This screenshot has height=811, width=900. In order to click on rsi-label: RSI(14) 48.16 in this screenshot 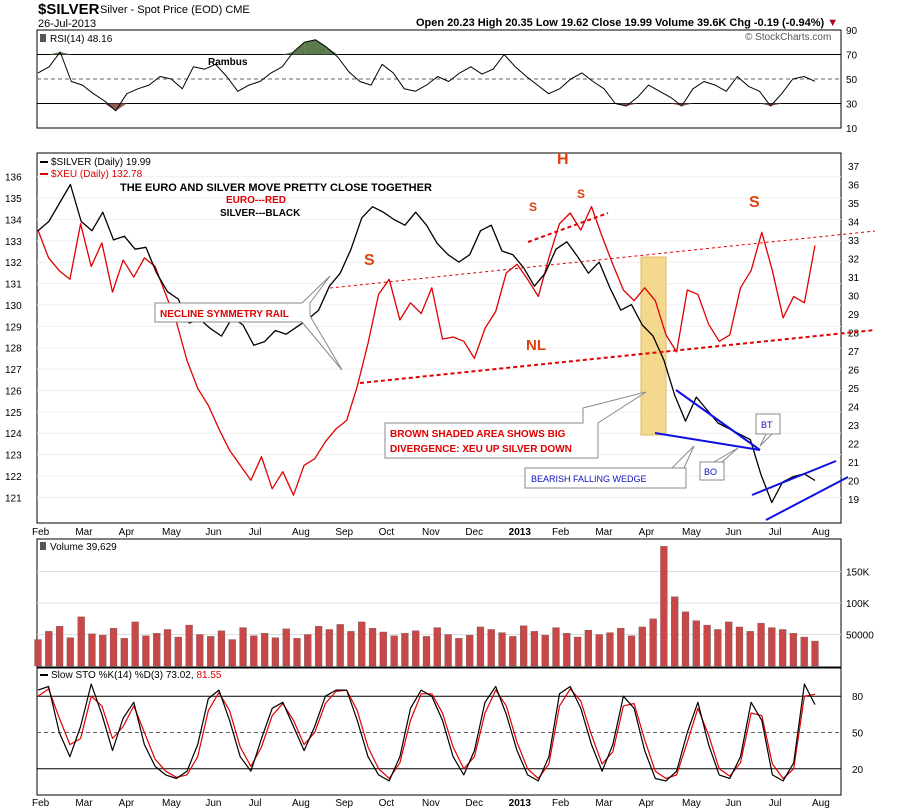, I will do `click(81, 39)`.